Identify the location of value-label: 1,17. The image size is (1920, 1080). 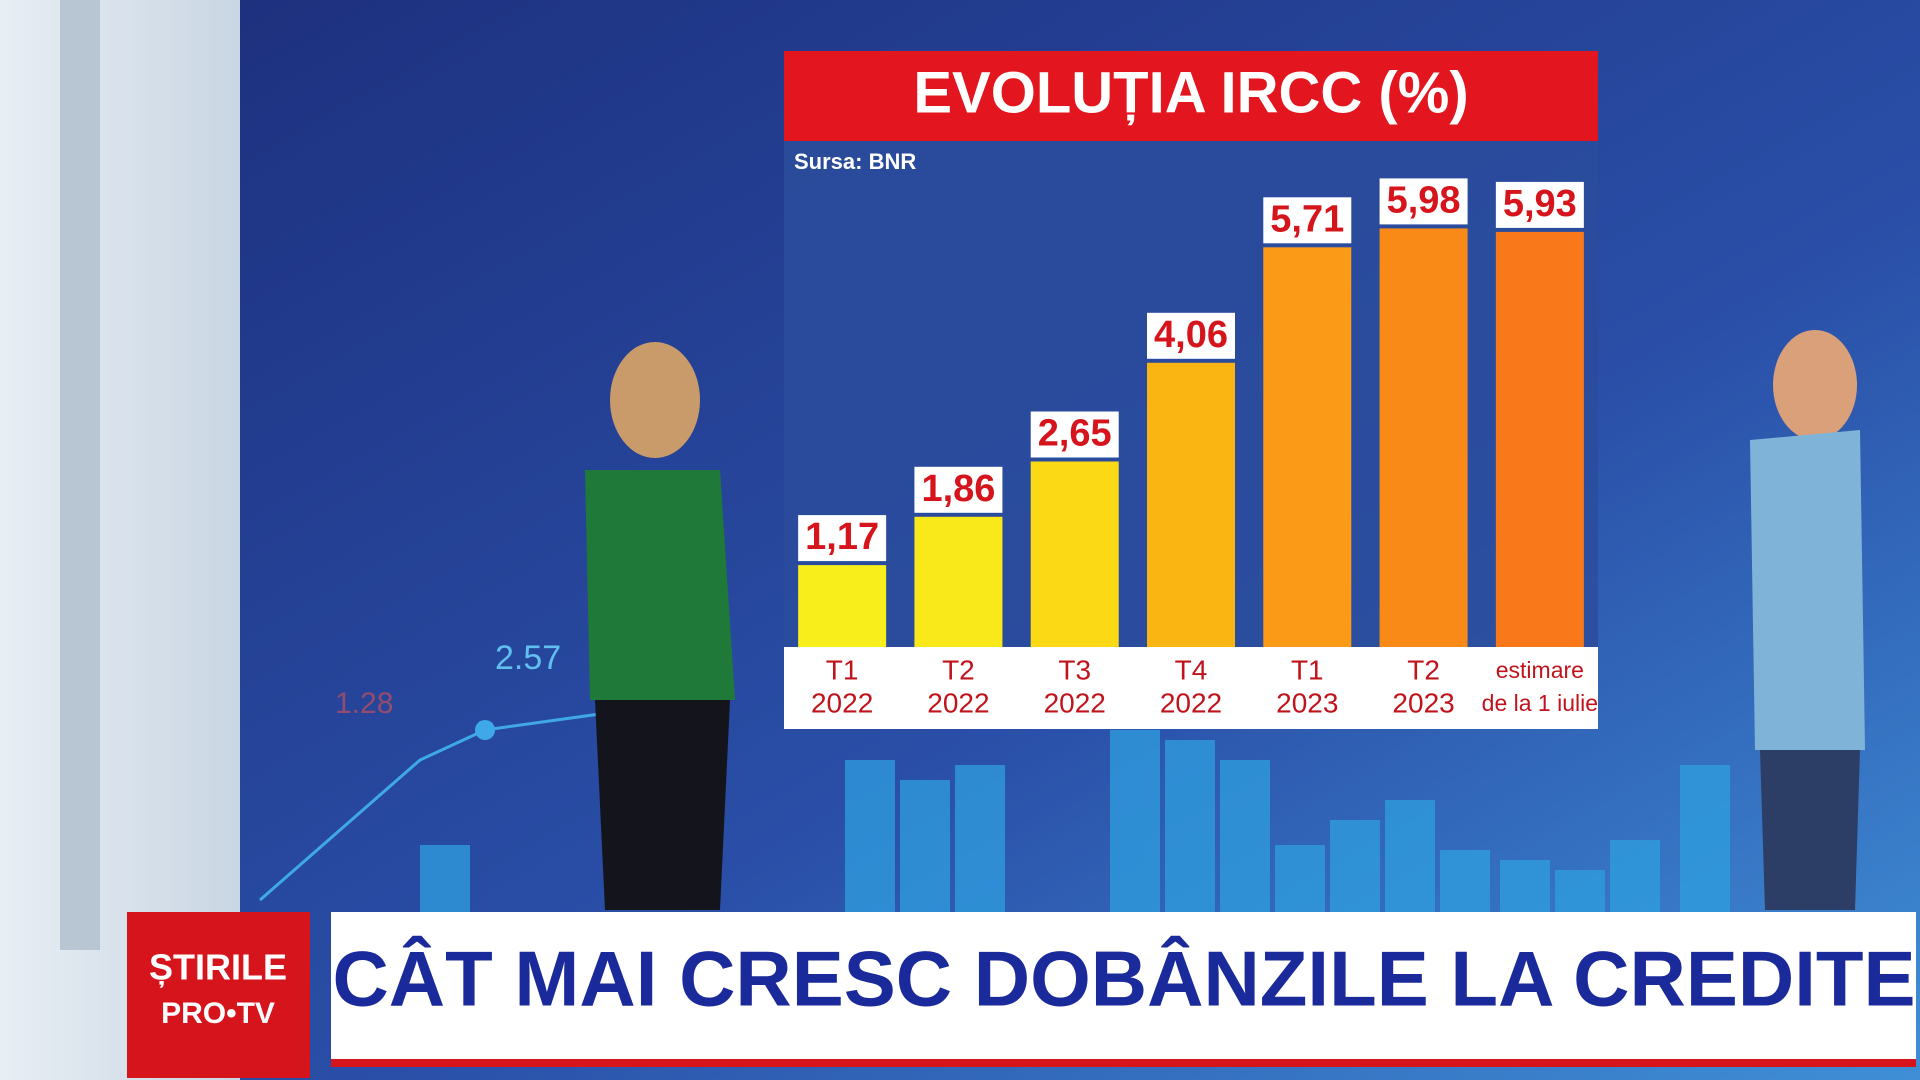
(842, 537).